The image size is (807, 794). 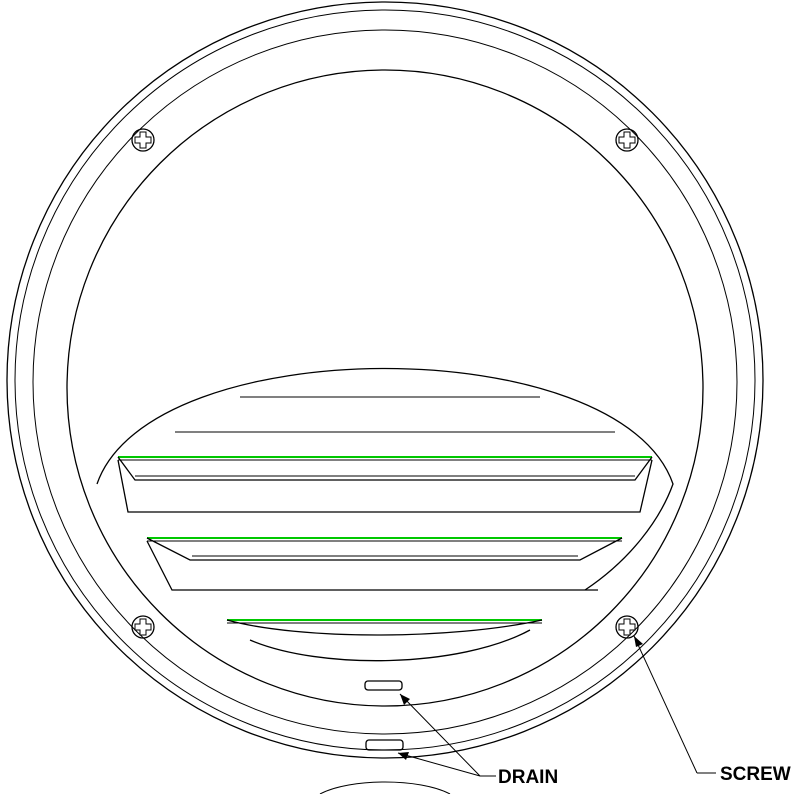 I want to click on drain-slot-upper, so click(x=383, y=685).